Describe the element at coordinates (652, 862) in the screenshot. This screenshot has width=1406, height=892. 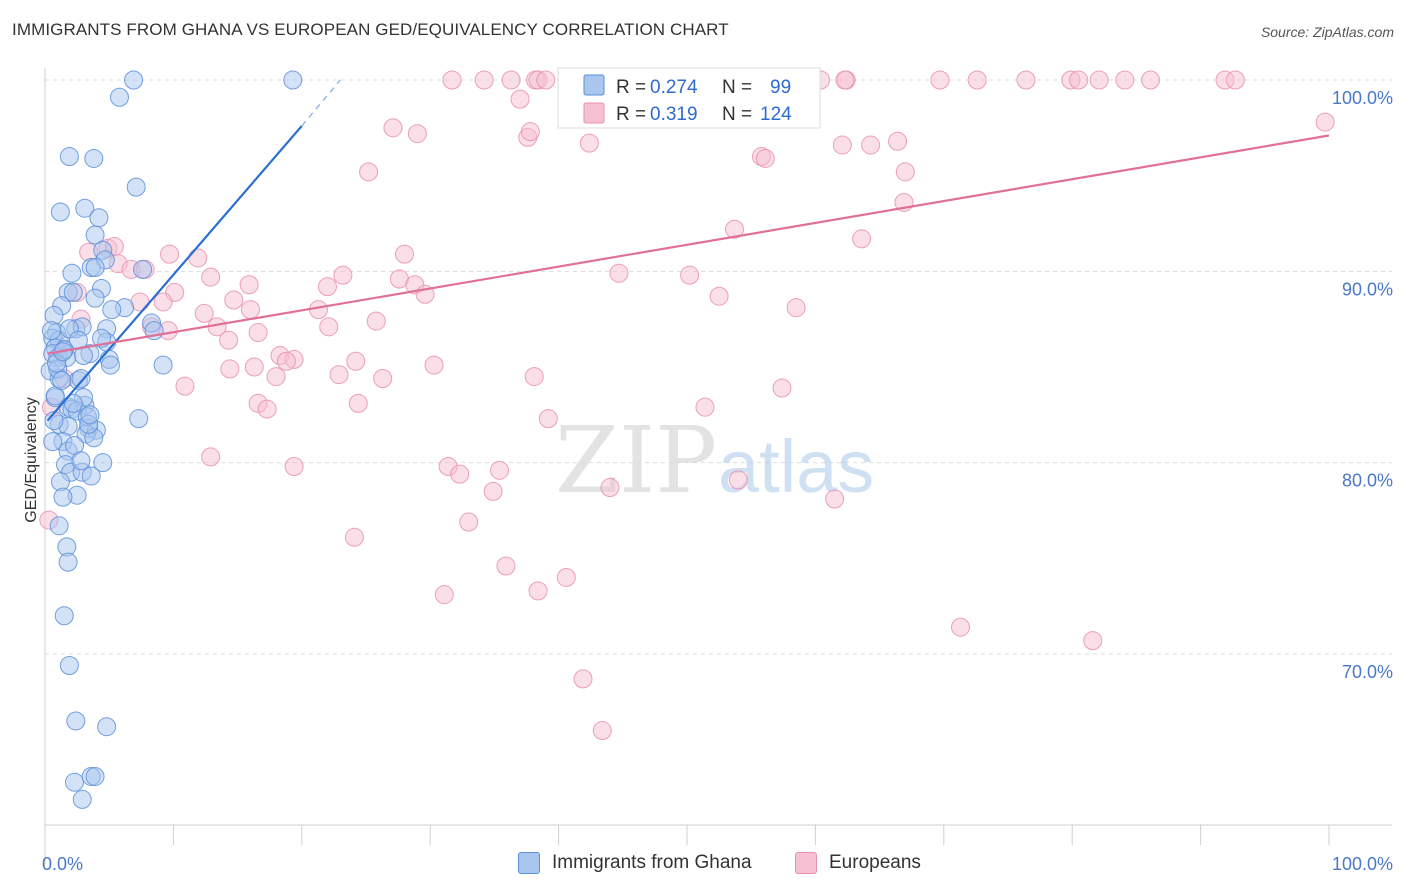
I see `legend-label-ghana: Immigrants from Ghana` at that location.